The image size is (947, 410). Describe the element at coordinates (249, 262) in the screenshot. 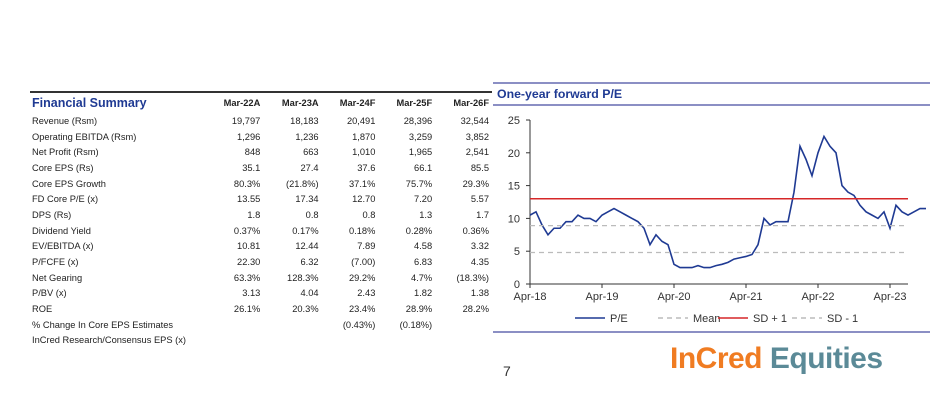

I see `table-cell: 22.30` at that location.